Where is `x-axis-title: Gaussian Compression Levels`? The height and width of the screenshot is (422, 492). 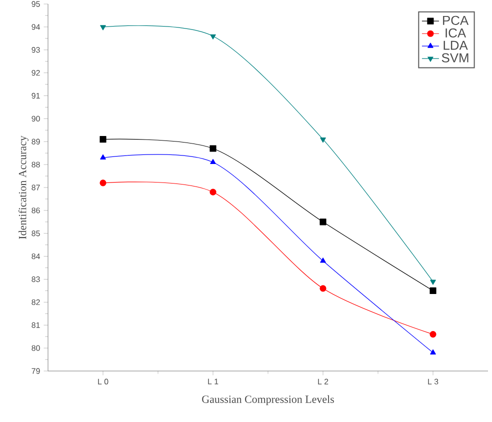 x-axis-title: Gaussian Compression Levels is located at coordinates (268, 400).